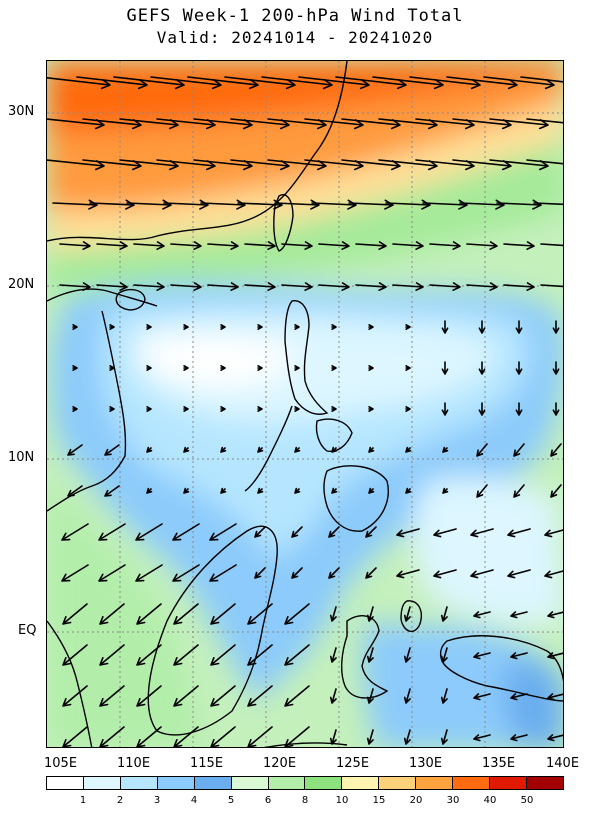 This screenshot has height=814, width=590. What do you see at coordinates (87, 411) in the screenshot?
I see `vietnam-coast` at bounding box center [87, 411].